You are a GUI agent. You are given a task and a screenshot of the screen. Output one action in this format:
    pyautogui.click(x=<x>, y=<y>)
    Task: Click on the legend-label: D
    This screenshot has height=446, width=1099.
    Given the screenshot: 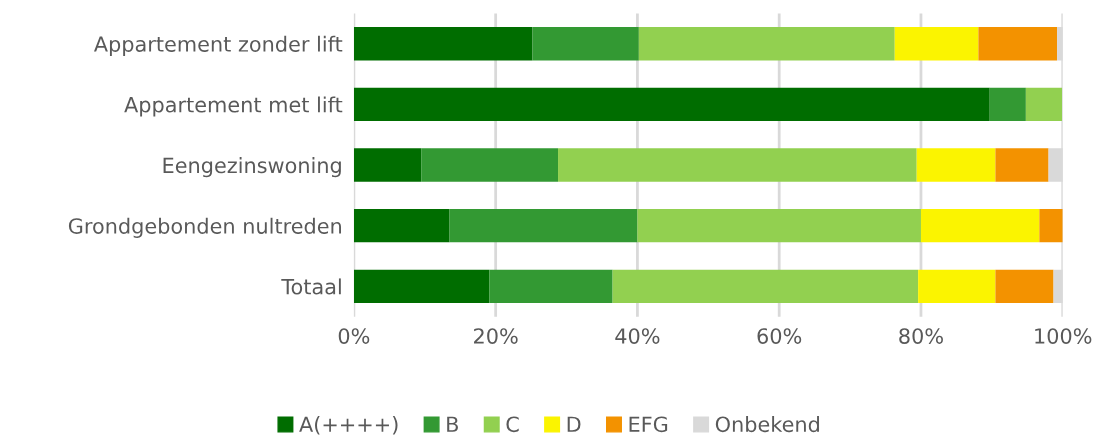 What is the action you would take?
    pyautogui.click(x=574, y=424)
    